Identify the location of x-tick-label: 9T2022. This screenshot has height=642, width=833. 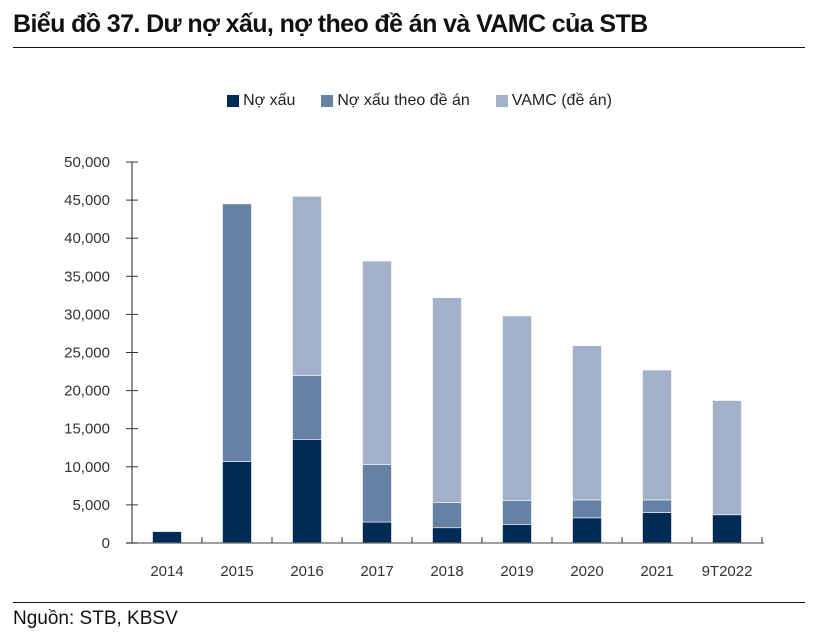
(727, 571).